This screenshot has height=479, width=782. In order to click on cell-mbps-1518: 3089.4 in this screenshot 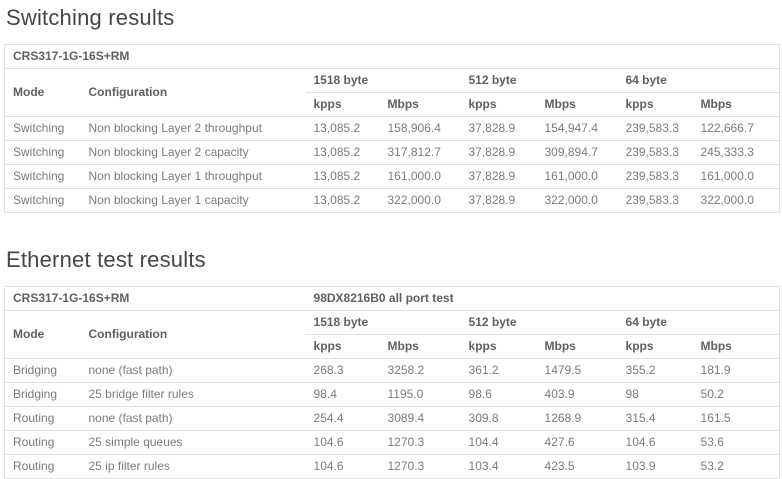, I will do `click(420, 418)`.